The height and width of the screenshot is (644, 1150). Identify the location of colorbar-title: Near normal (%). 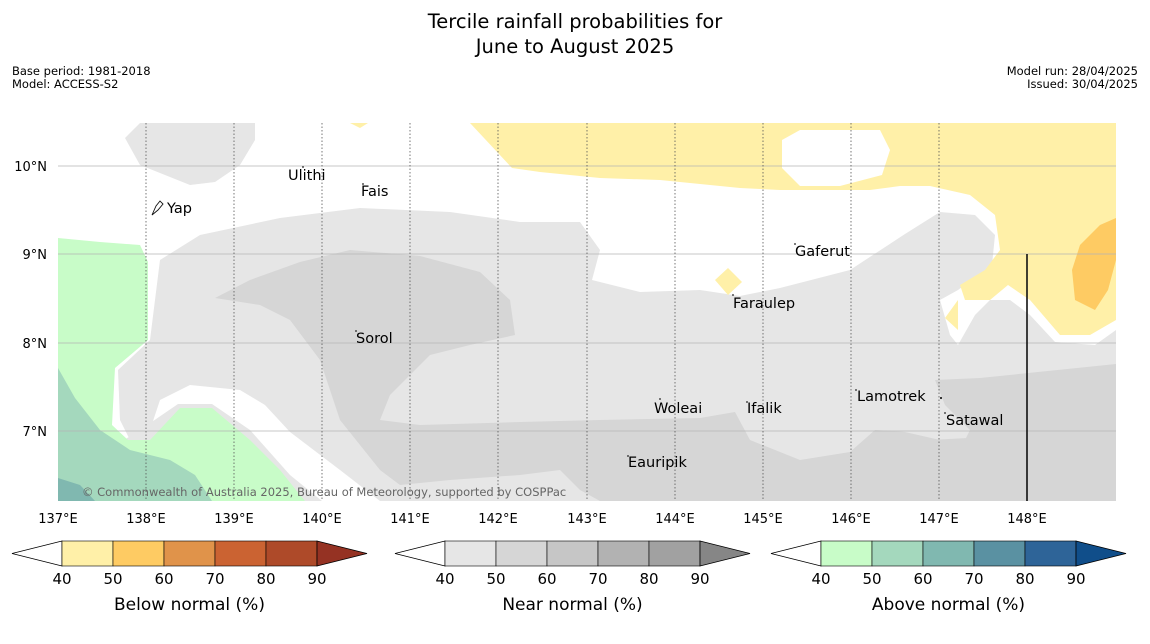
(572, 605).